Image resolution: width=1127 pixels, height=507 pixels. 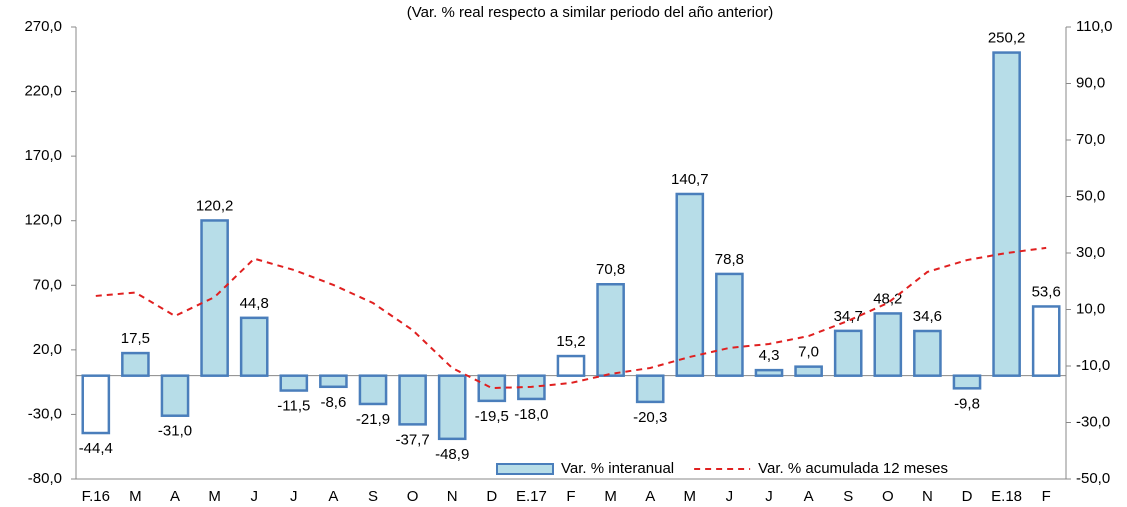 I want to click on value-label: 120,2, so click(x=215, y=205).